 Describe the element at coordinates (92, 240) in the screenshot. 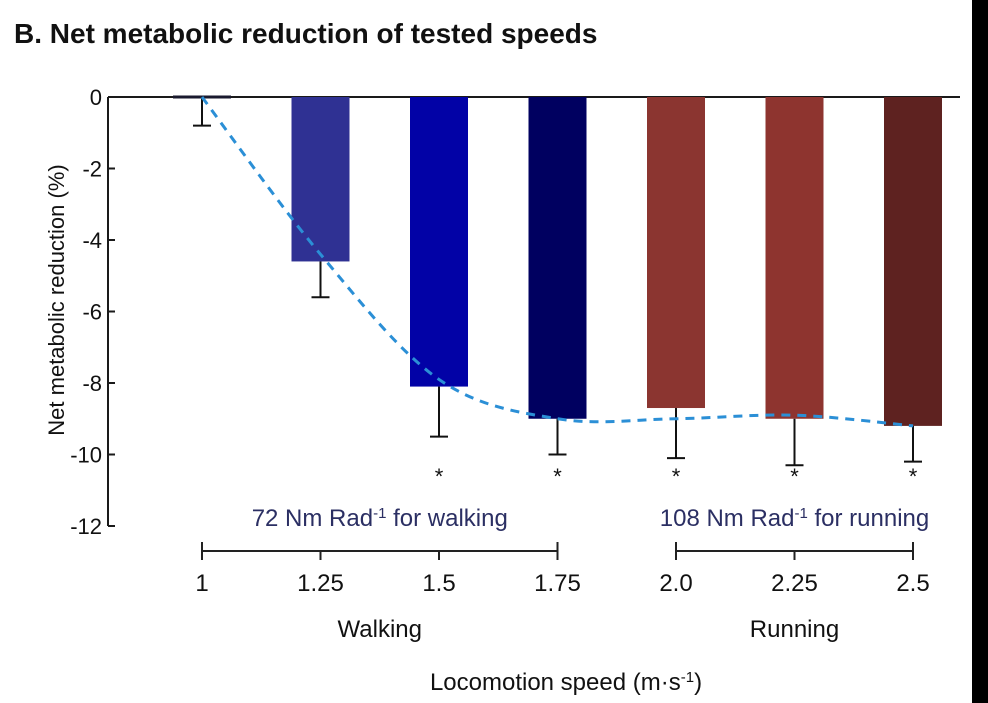

I see `y-tick-label: -4` at that location.